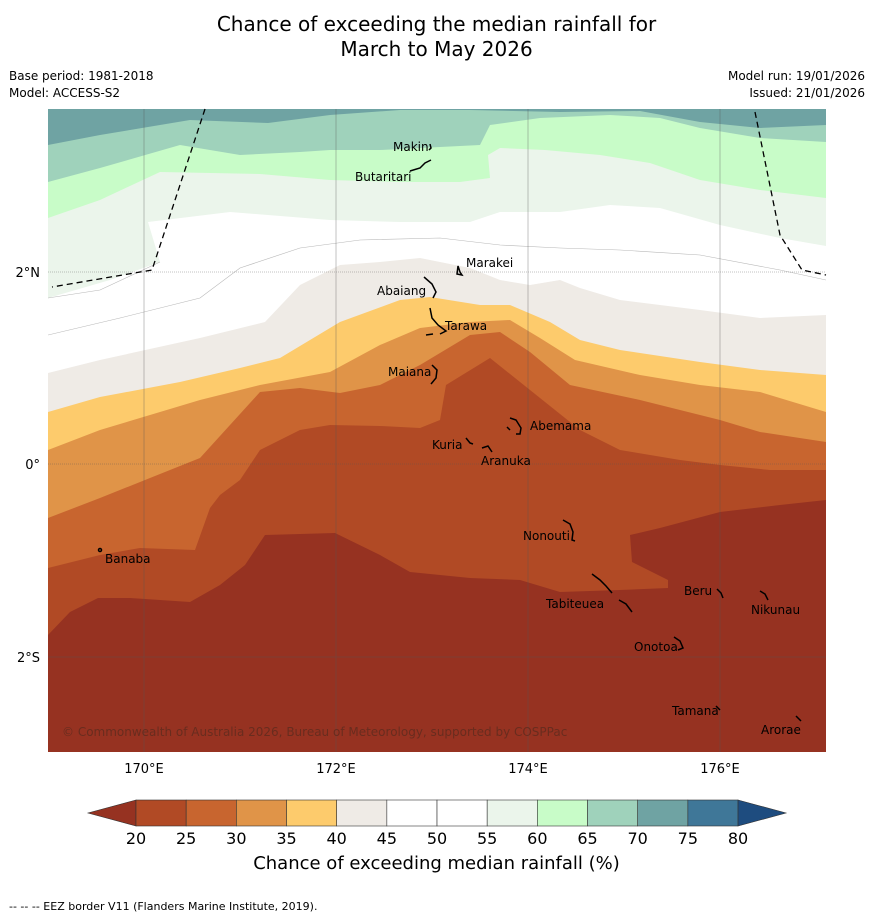  What do you see at coordinates (796, 76) in the screenshot?
I see `model-run: Model run: 19/01/2026` at bounding box center [796, 76].